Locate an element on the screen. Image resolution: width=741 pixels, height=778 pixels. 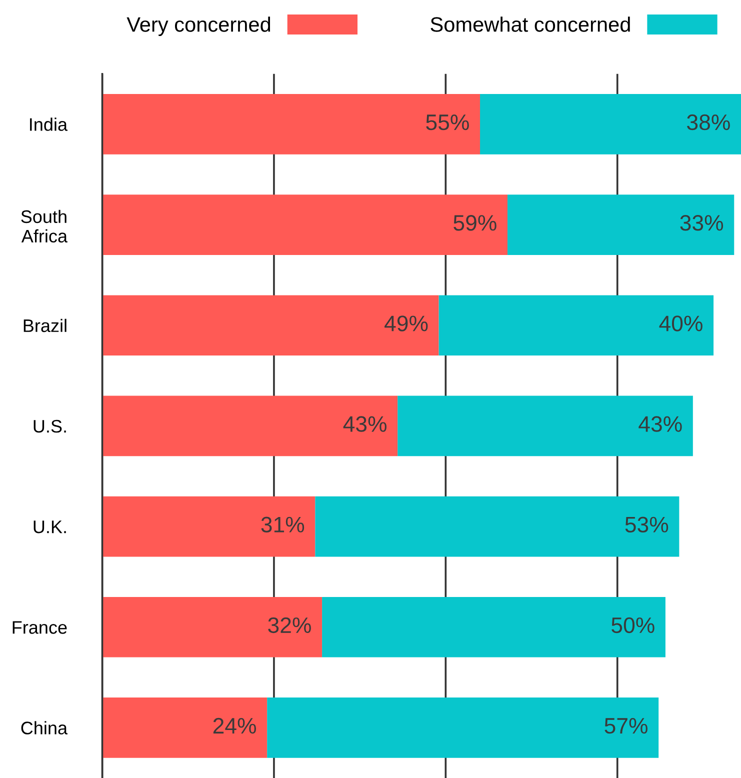
y-tick-label: Brazil is located at coordinates (45, 325).